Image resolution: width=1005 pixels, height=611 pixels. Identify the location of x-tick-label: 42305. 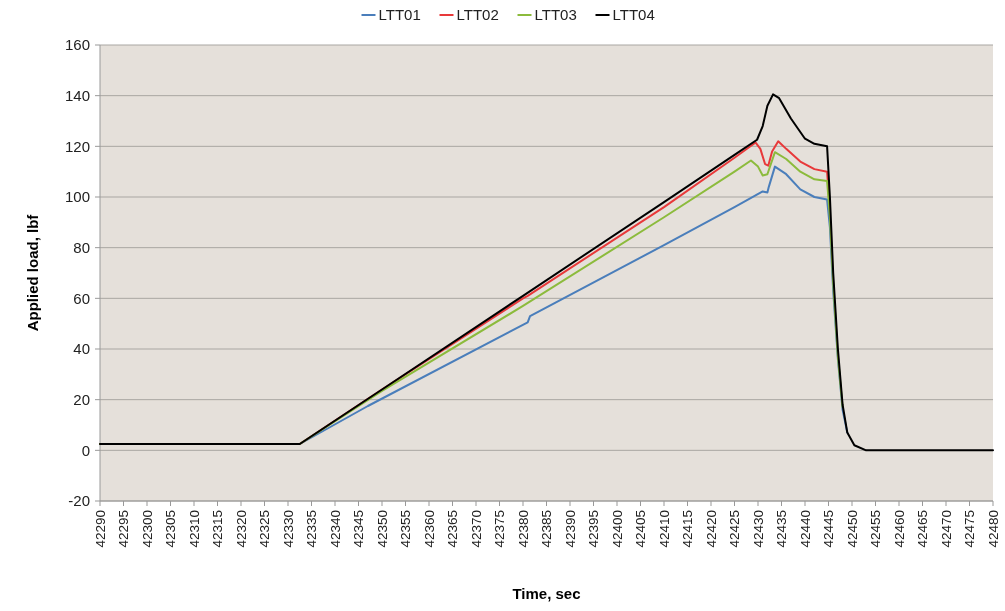
(171, 529).